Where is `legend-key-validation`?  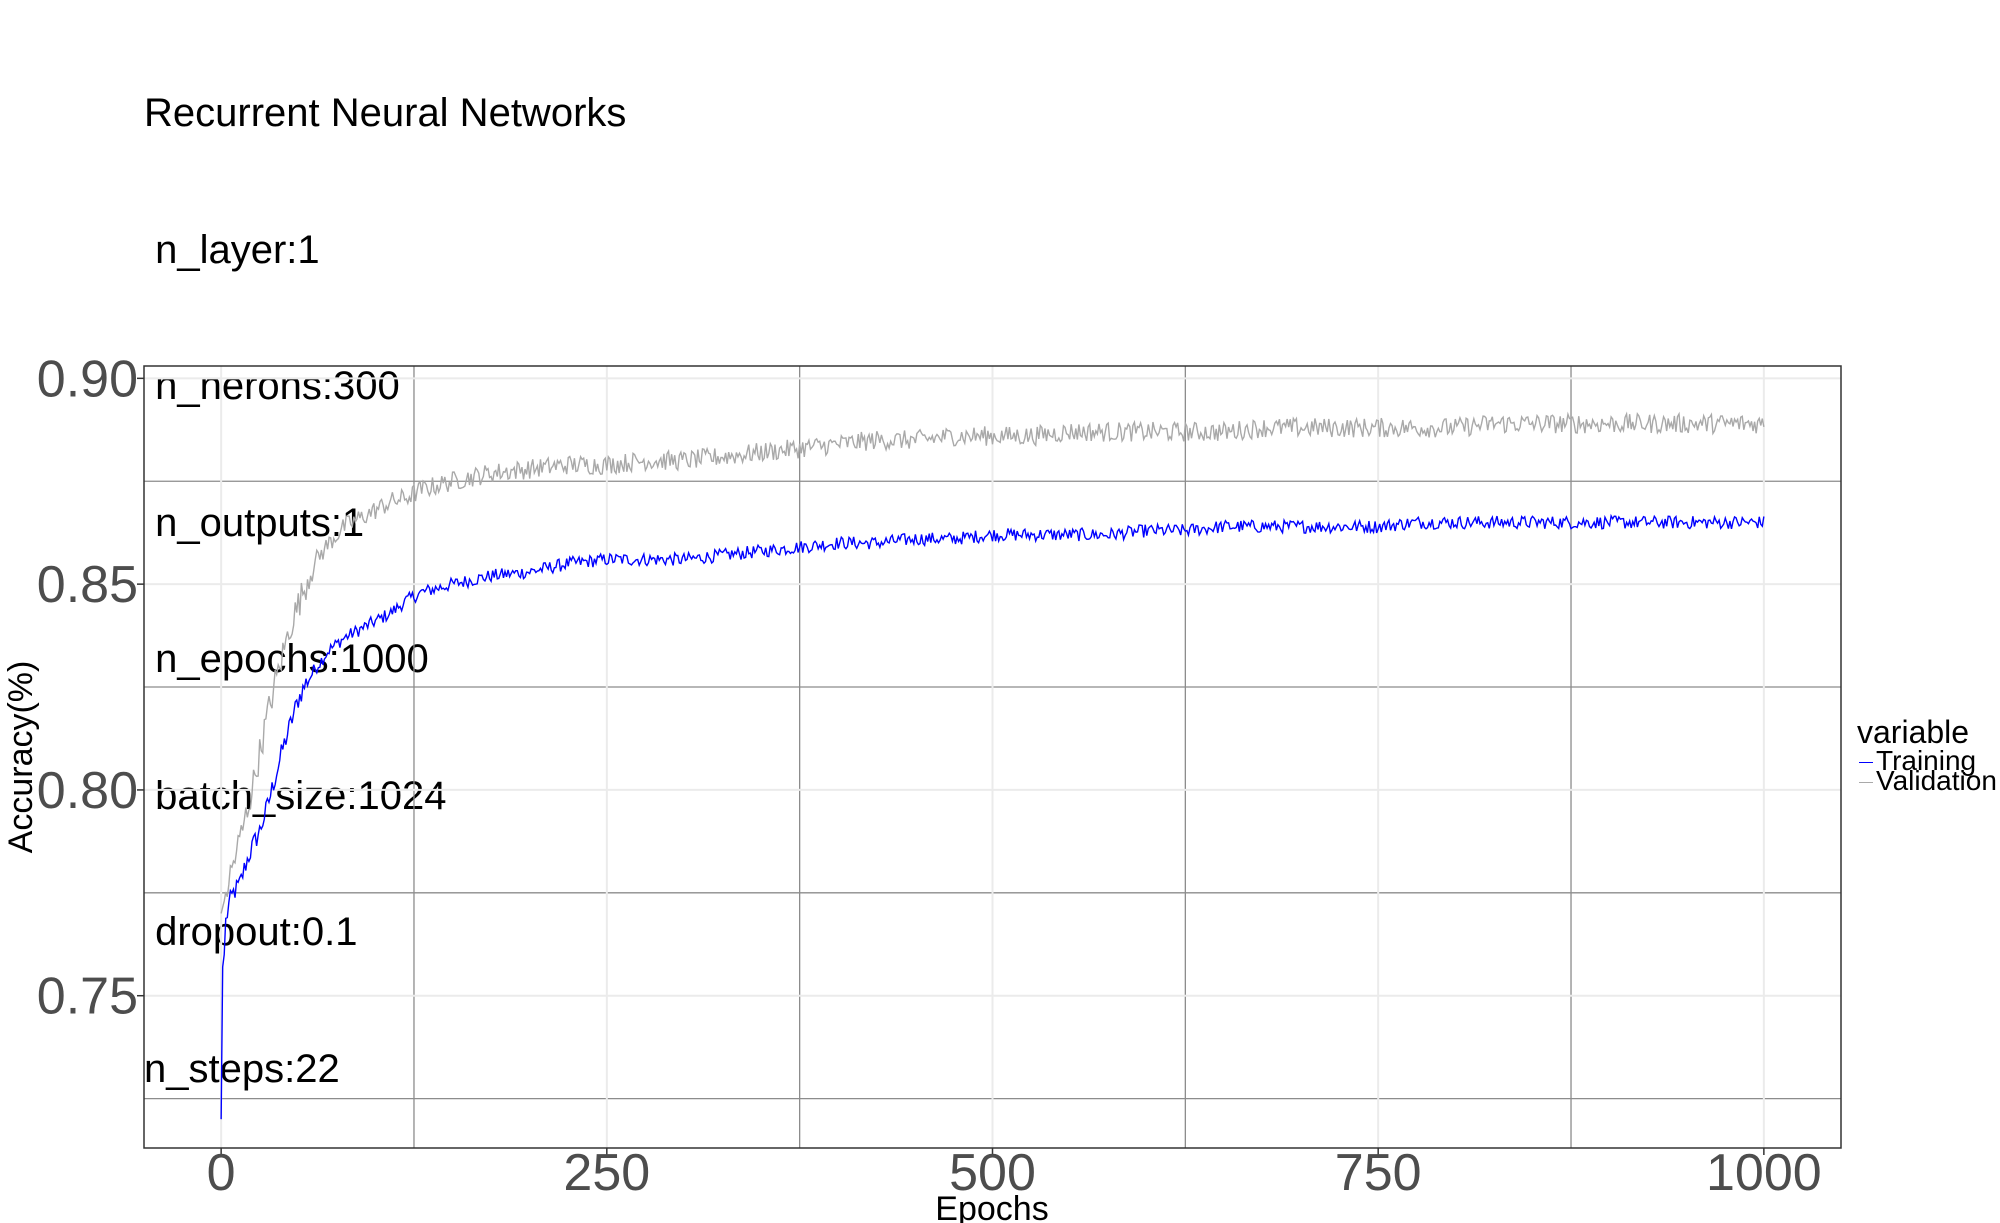
legend-key-validation is located at coordinates (1866, 782).